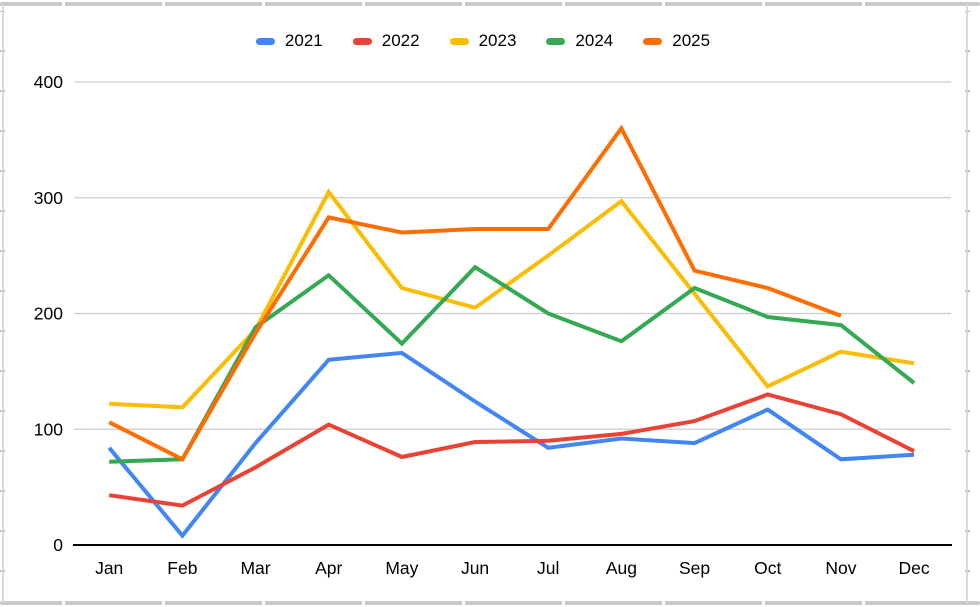 The image size is (980, 607). Describe the element at coordinates (109, 568) in the screenshot. I see `x-axis-label-jan: Jan` at that location.